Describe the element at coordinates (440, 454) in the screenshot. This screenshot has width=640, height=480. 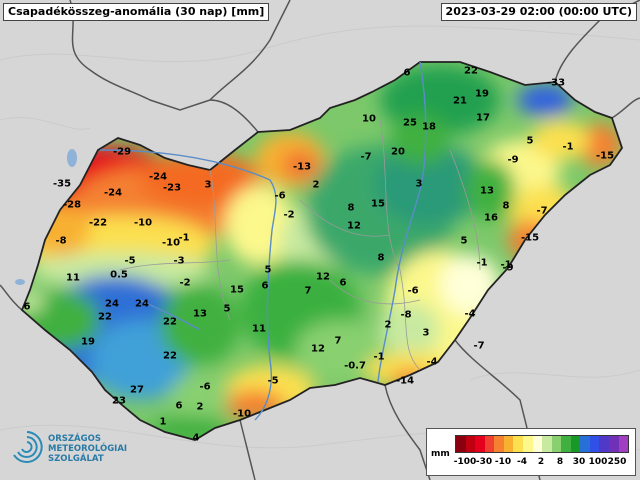
I see `legend-unit: mm` at that location.